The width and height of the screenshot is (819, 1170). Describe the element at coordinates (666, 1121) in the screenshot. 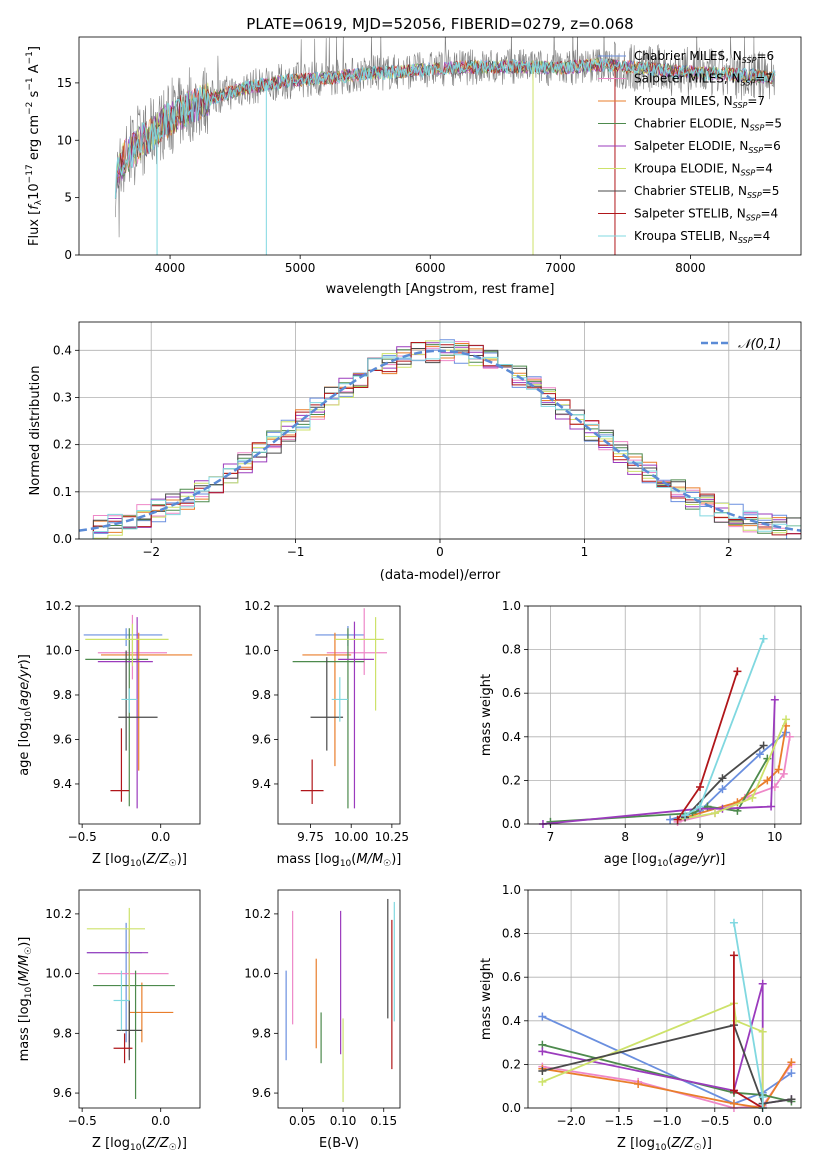

I see `x-tick-label: −1.0` at that location.